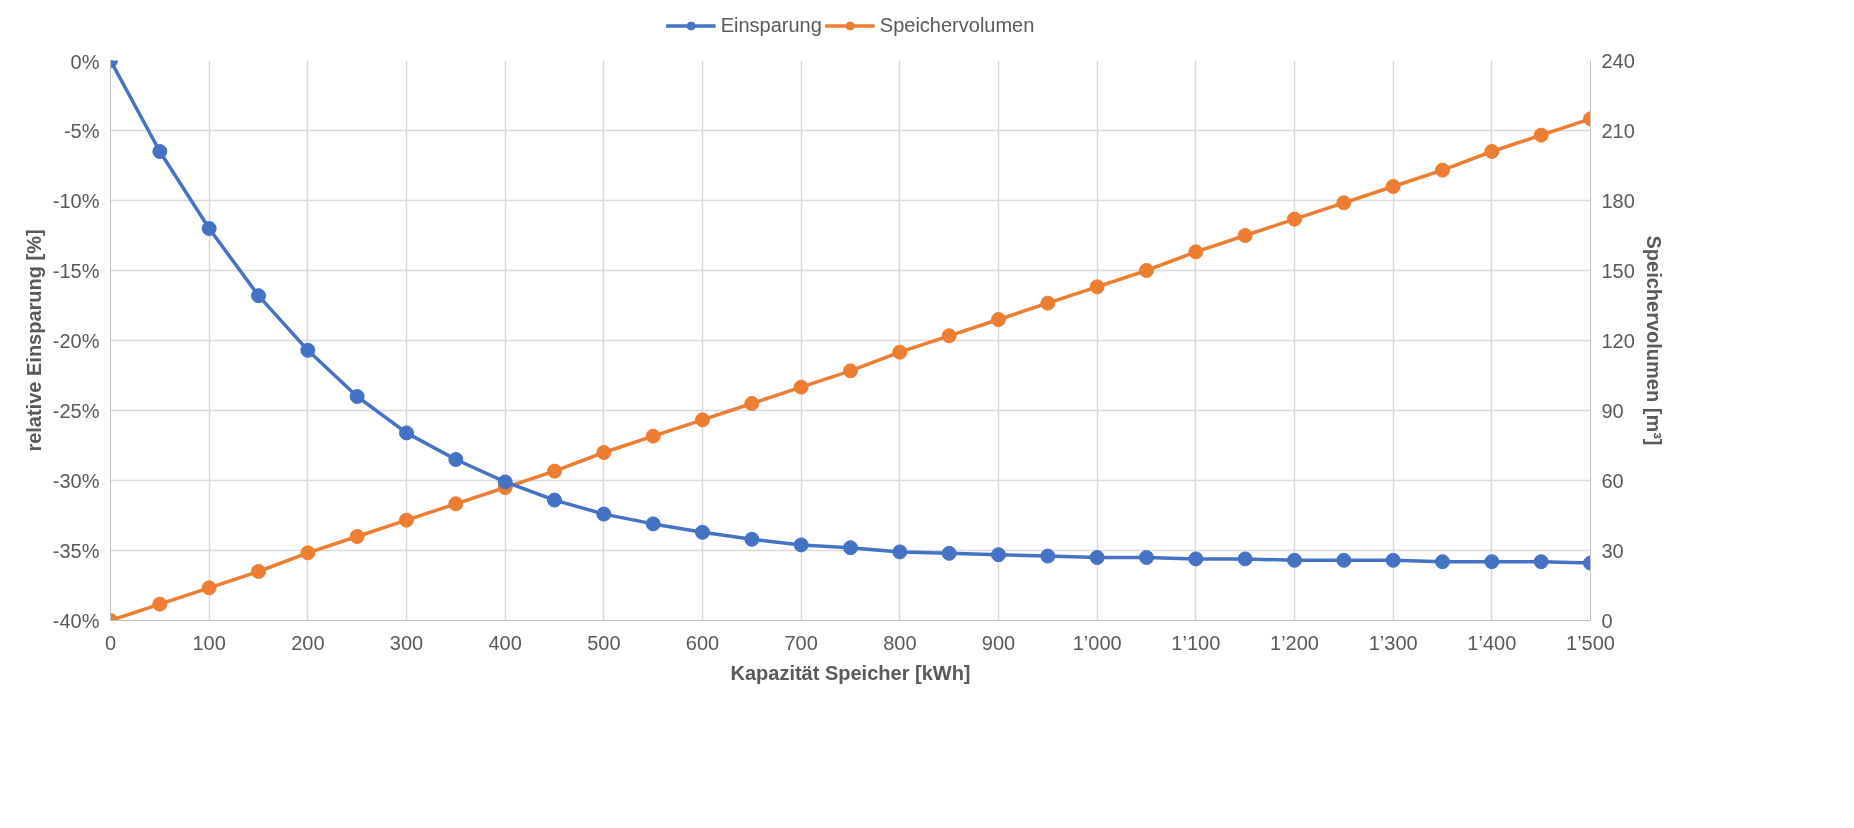 This screenshot has height=828, width=1854. What do you see at coordinates (406, 642) in the screenshot?
I see `x-tick-label: 300` at bounding box center [406, 642].